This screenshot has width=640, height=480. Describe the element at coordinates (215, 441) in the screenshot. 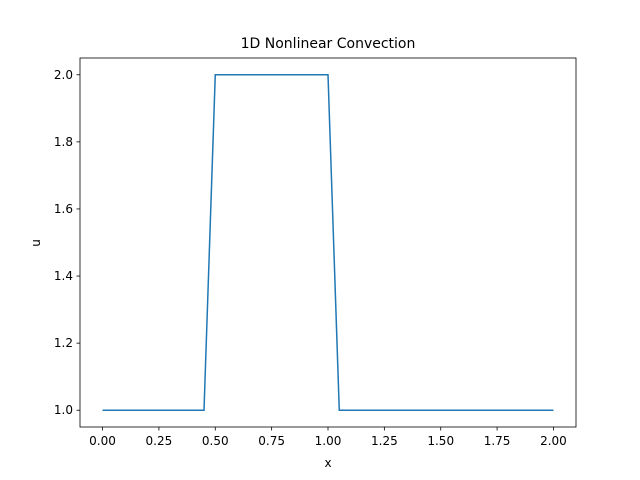

I see `x-tick-label: 0.50` at that location.